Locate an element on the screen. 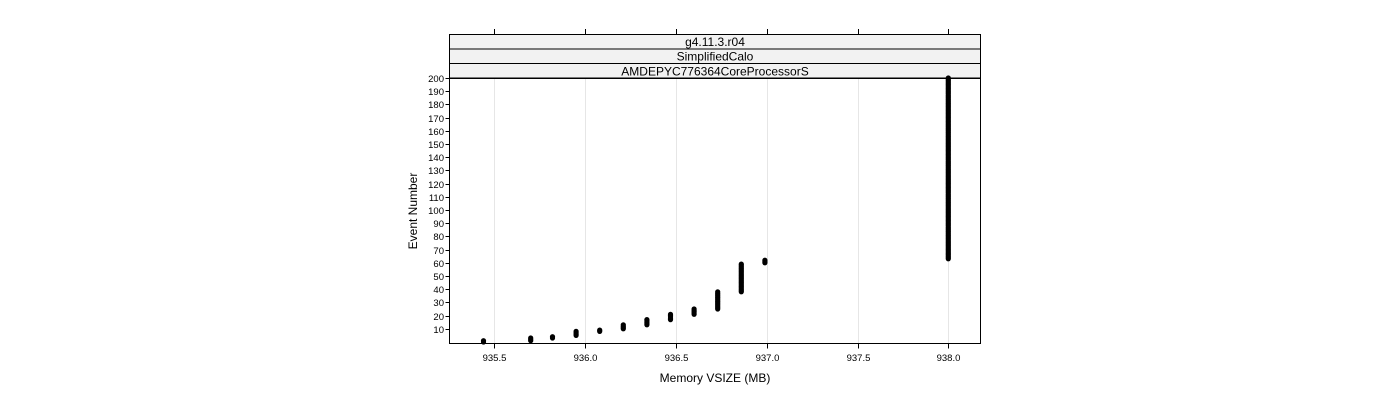 This screenshot has width=1400, height=400. strip-1-label: g4.11.3.r04 is located at coordinates (715, 42).